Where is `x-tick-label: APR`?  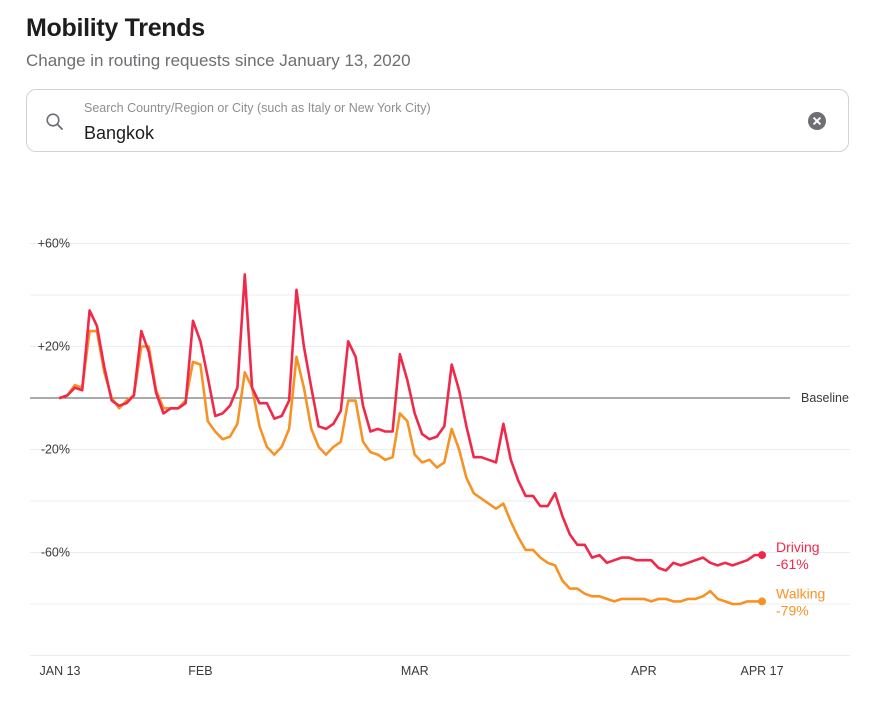
x-tick-label: APR is located at coordinates (644, 671).